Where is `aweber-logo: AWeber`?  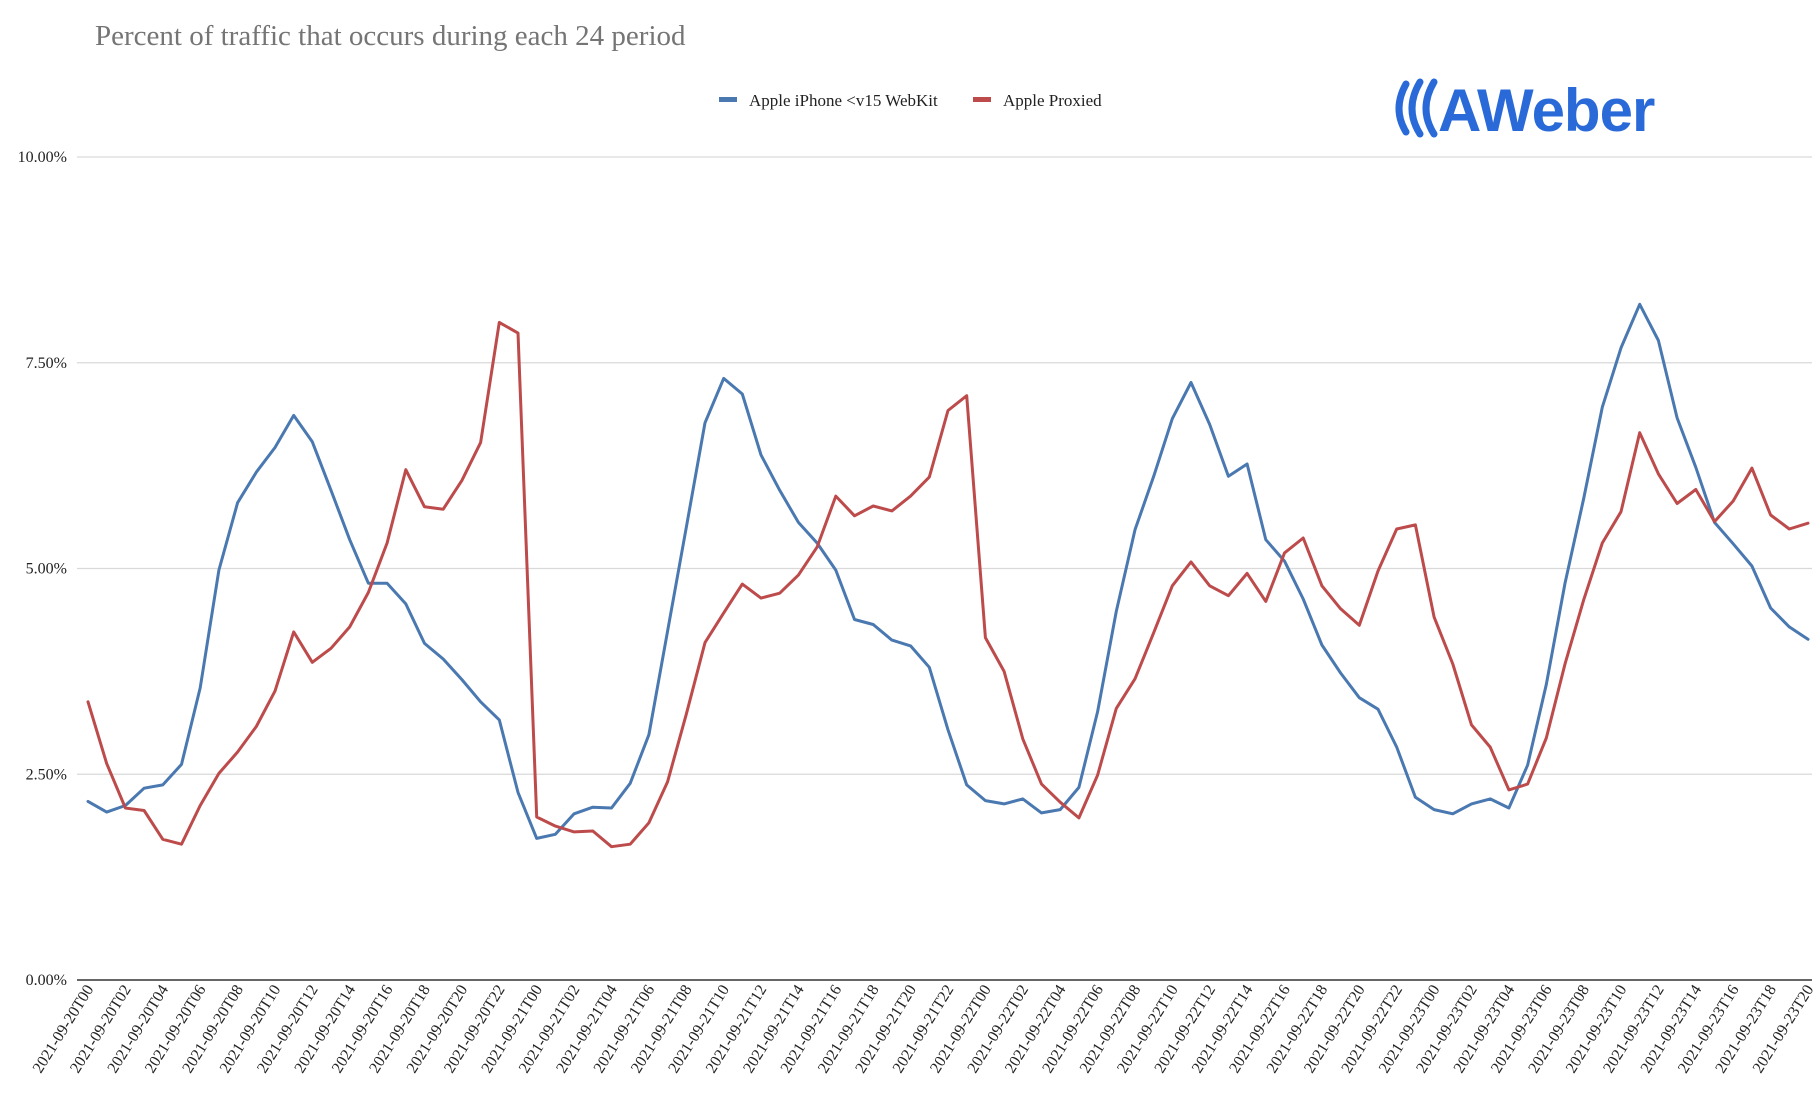
aweber-logo: AWeber is located at coordinates (1525, 110).